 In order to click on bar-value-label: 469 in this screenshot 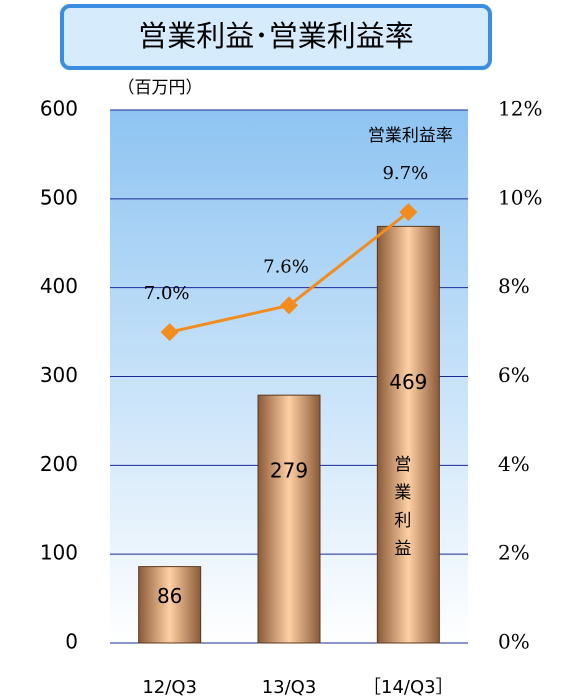, I will do `click(408, 382)`.